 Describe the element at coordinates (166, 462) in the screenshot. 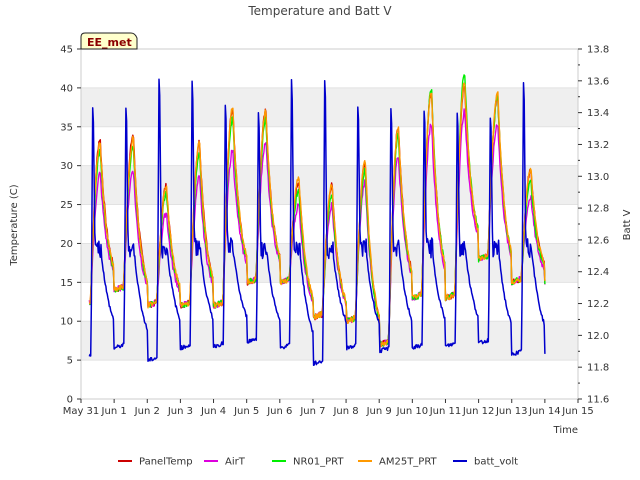

I see `legend-label: PanelTemp` at that location.